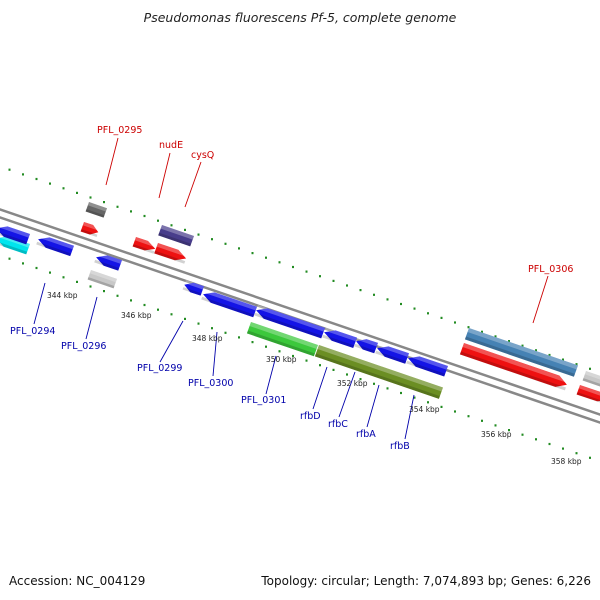  I want to click on gene-label-pfl-0301: PFL_0301, so click(263, 400).